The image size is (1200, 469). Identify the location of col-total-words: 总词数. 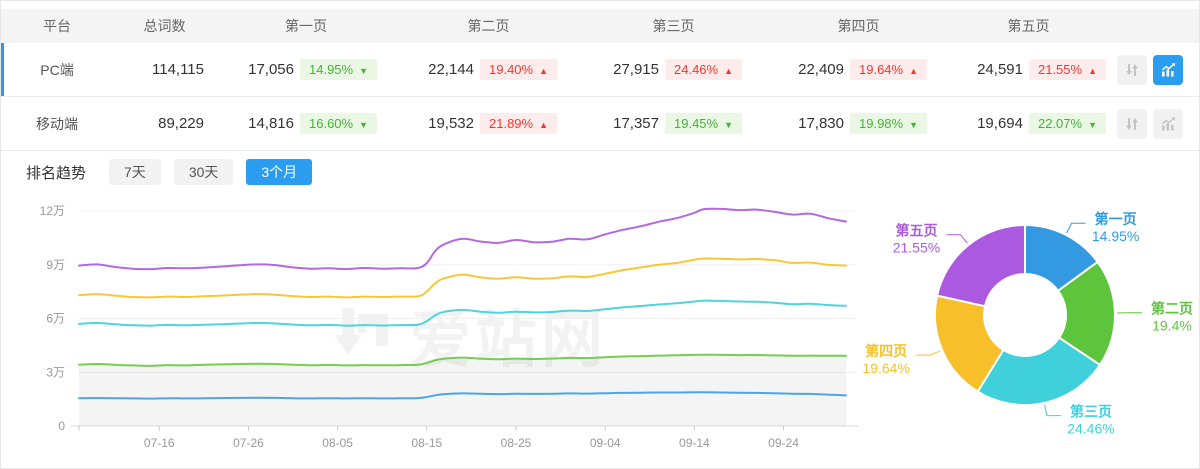
(164, 26).